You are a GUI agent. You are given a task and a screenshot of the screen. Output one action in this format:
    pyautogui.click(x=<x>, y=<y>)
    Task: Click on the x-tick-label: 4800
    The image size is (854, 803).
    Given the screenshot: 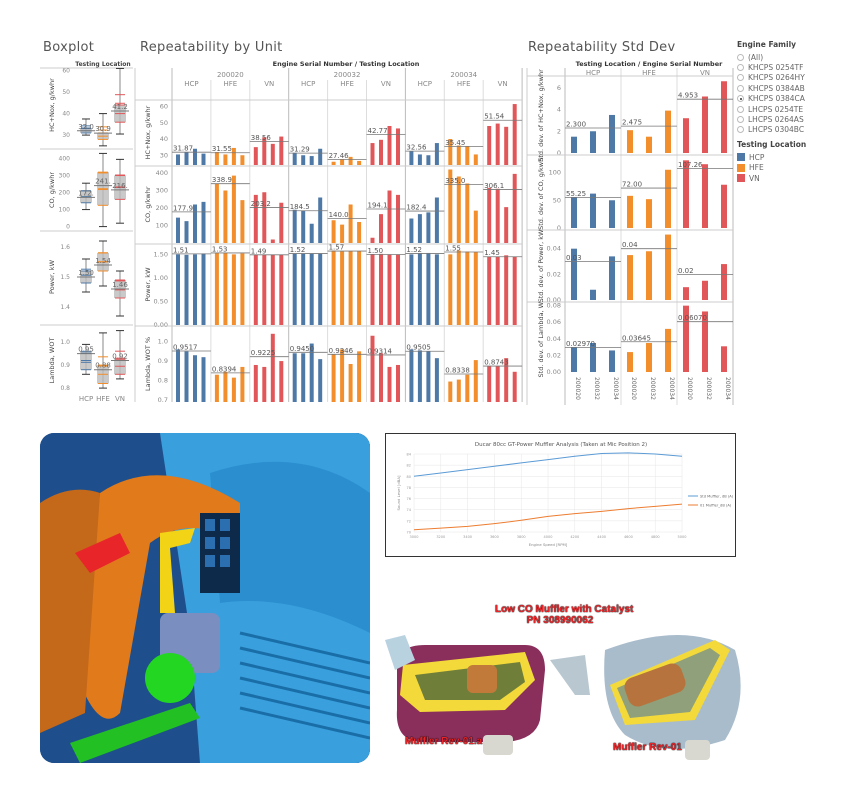 What is the action you would take?
    pyautogui.click(x=655, y=537)
    